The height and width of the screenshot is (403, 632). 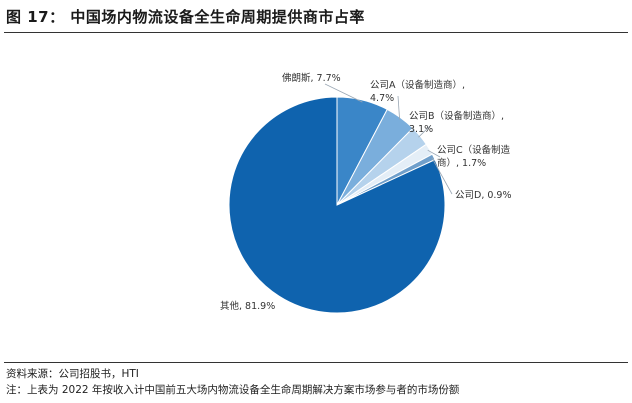 What do you see at coordinates (456, 122) in the screenshot?
I see `slice-label-2: 公司B（设备制造商）, 3.1%` at bounding box center [456, 122].